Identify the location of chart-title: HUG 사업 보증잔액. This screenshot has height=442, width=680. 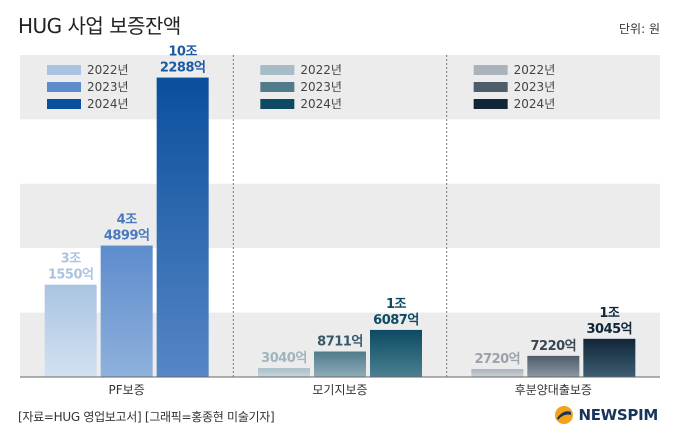
(99, 26).